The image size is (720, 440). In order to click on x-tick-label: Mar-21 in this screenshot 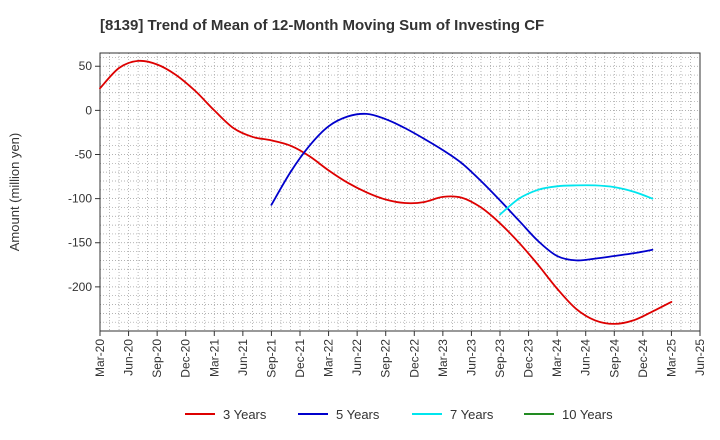, I will do `click(214, 358)`.